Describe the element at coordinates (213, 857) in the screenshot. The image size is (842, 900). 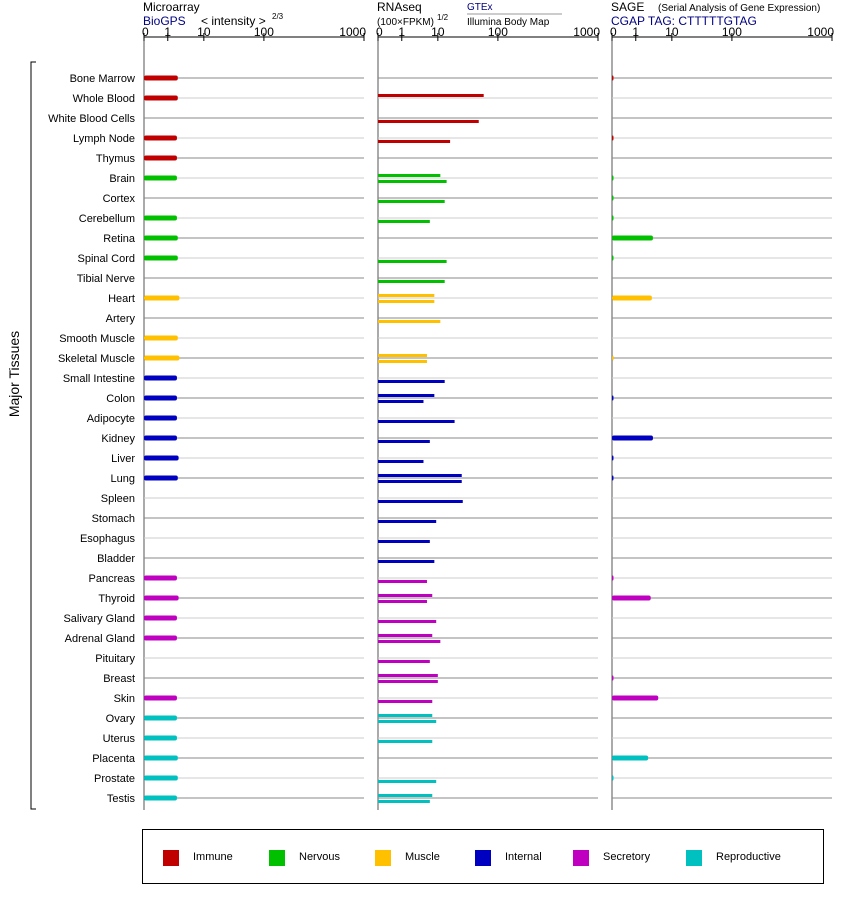
I see `legend-label: Immune` at that location.